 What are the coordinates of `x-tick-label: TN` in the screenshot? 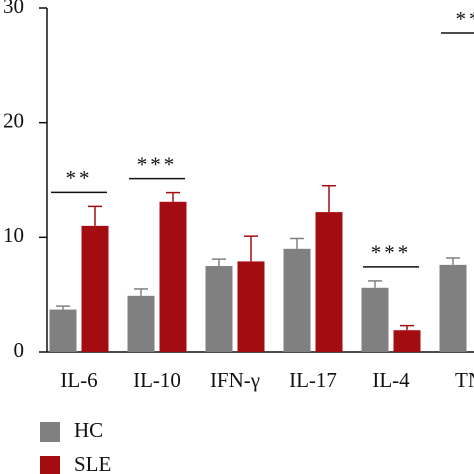 It's located at (464, 380).